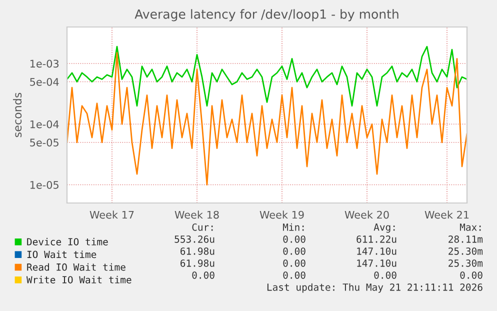 The width and height of the screenshot is (497, 311). What do you see at coordinates (384, 228) in the screenshot?
I see `text: Avg:` at bounding box center [384, 228].